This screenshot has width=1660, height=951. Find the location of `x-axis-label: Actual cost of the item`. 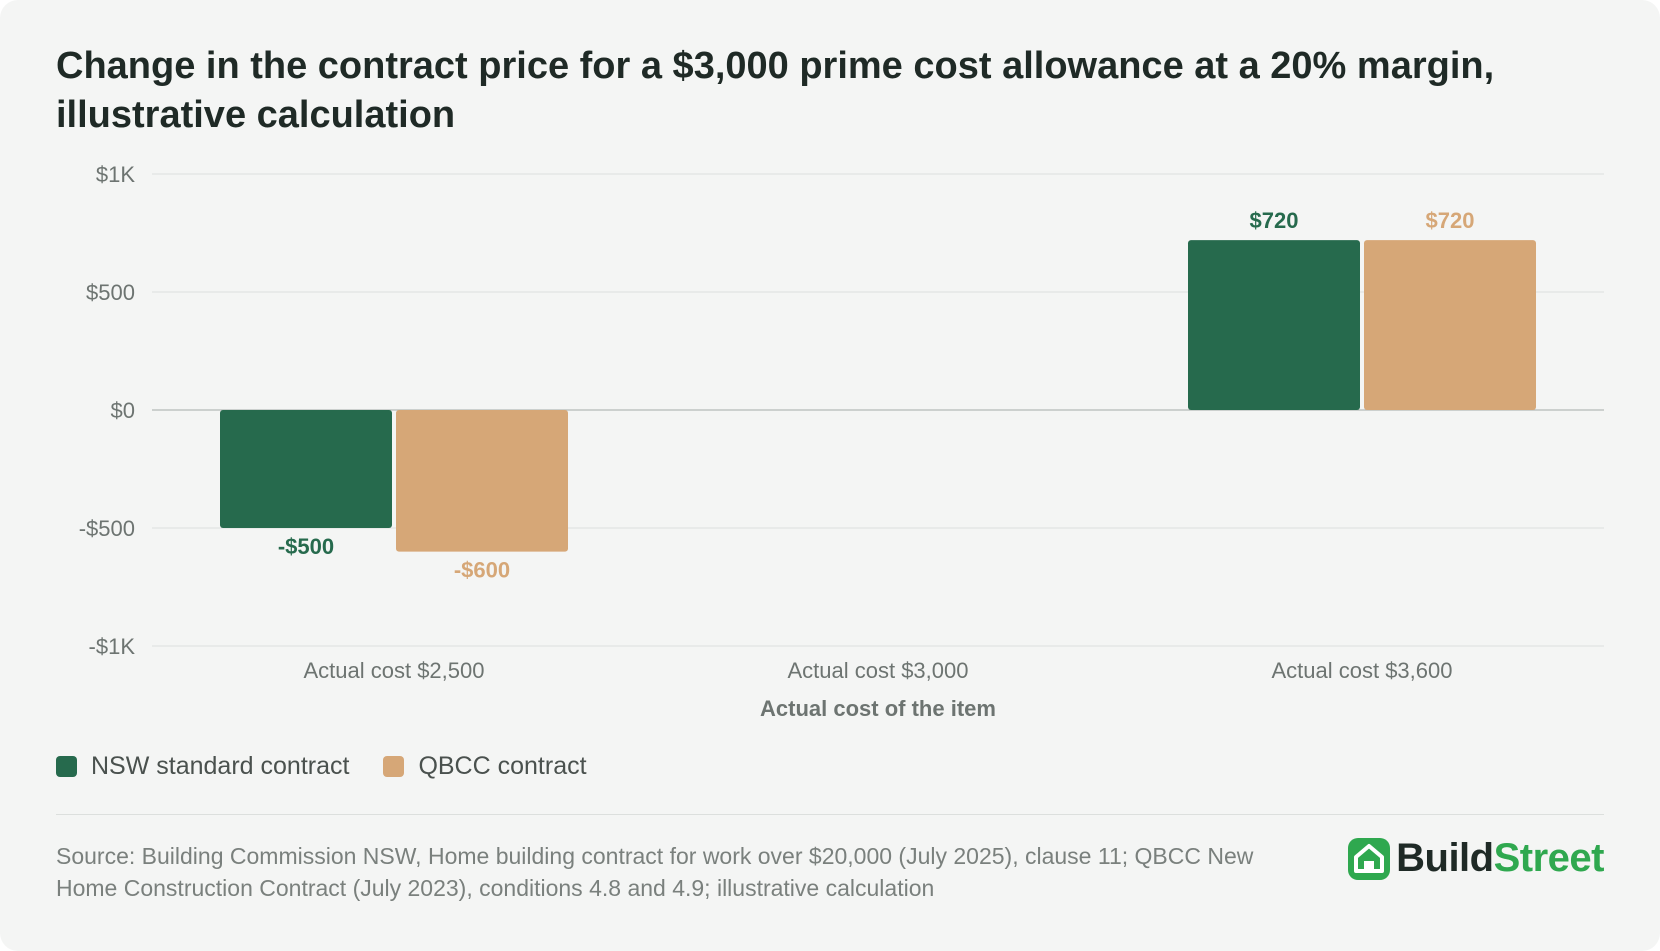

x-axis-label: Actual cost of the item is located at coordinates (878, 708).